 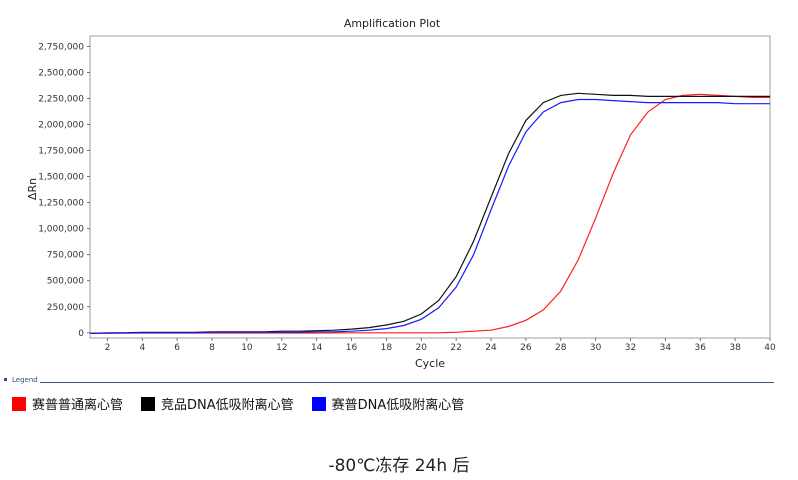 What do you see at coordinates (65, 282) in the screenshot?
I see `y-tick-label: 500,000` at bounding box center [65, 282].